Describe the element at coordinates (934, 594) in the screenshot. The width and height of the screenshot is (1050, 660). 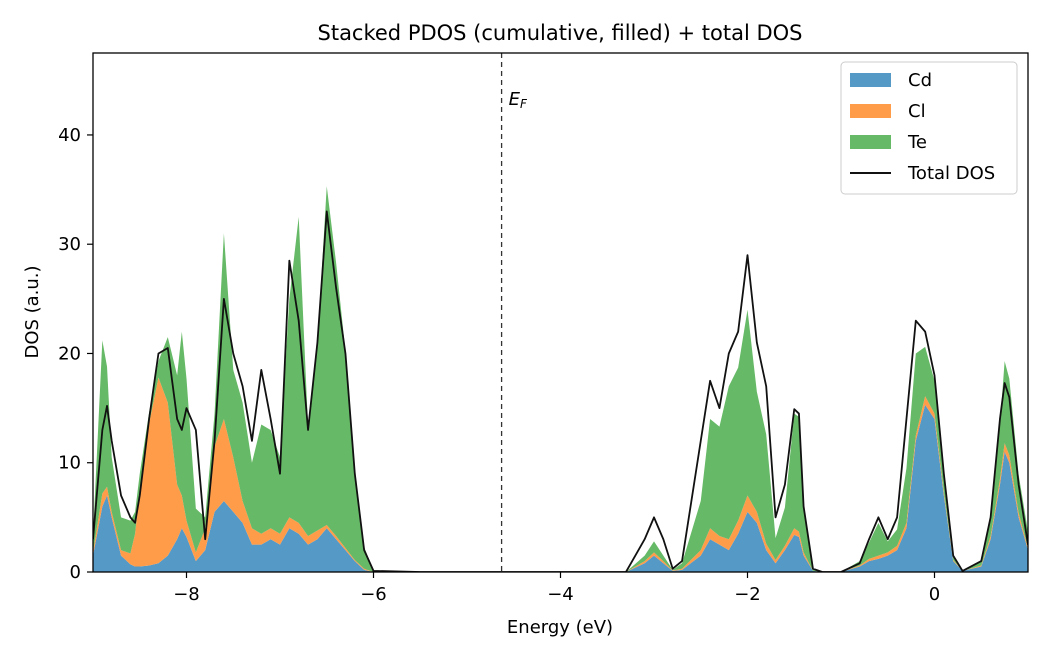
I see `x-tick-label: 0` at that location.